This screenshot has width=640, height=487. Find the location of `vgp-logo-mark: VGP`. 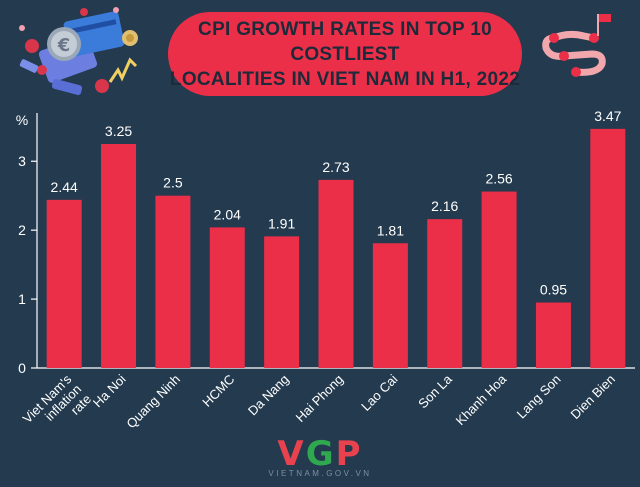

vgp-logo-mark: VGP is located at coordinates (320, 454).